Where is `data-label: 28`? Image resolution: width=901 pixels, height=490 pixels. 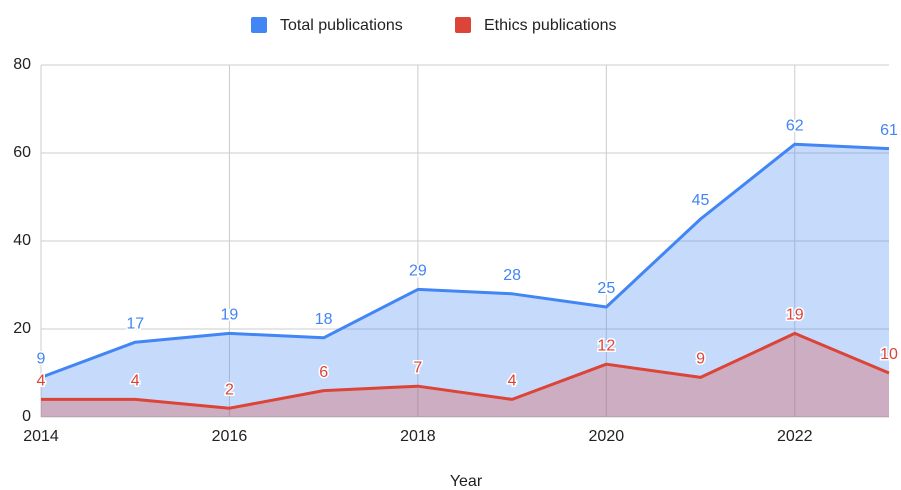
data-label: 28 is located at coordinates (512, 275).